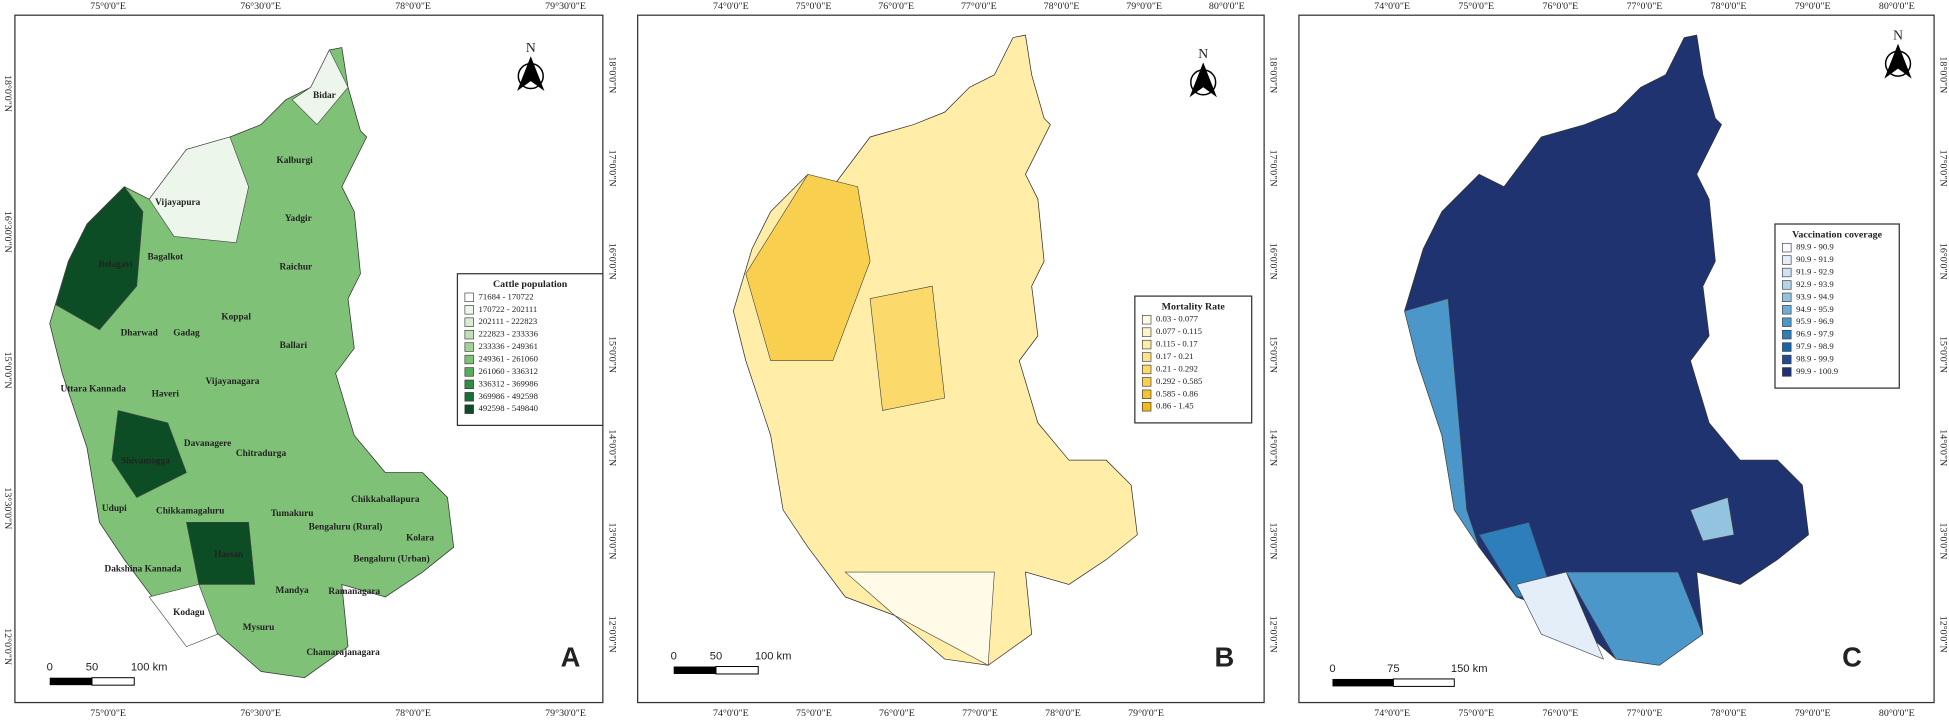 Image resolution: width=1949 pixels, height=724 pixels. What do you see at coordinates (114, 509) in the screenshot?
I see `district-label: Udupi` at bounding box center [114, 509].